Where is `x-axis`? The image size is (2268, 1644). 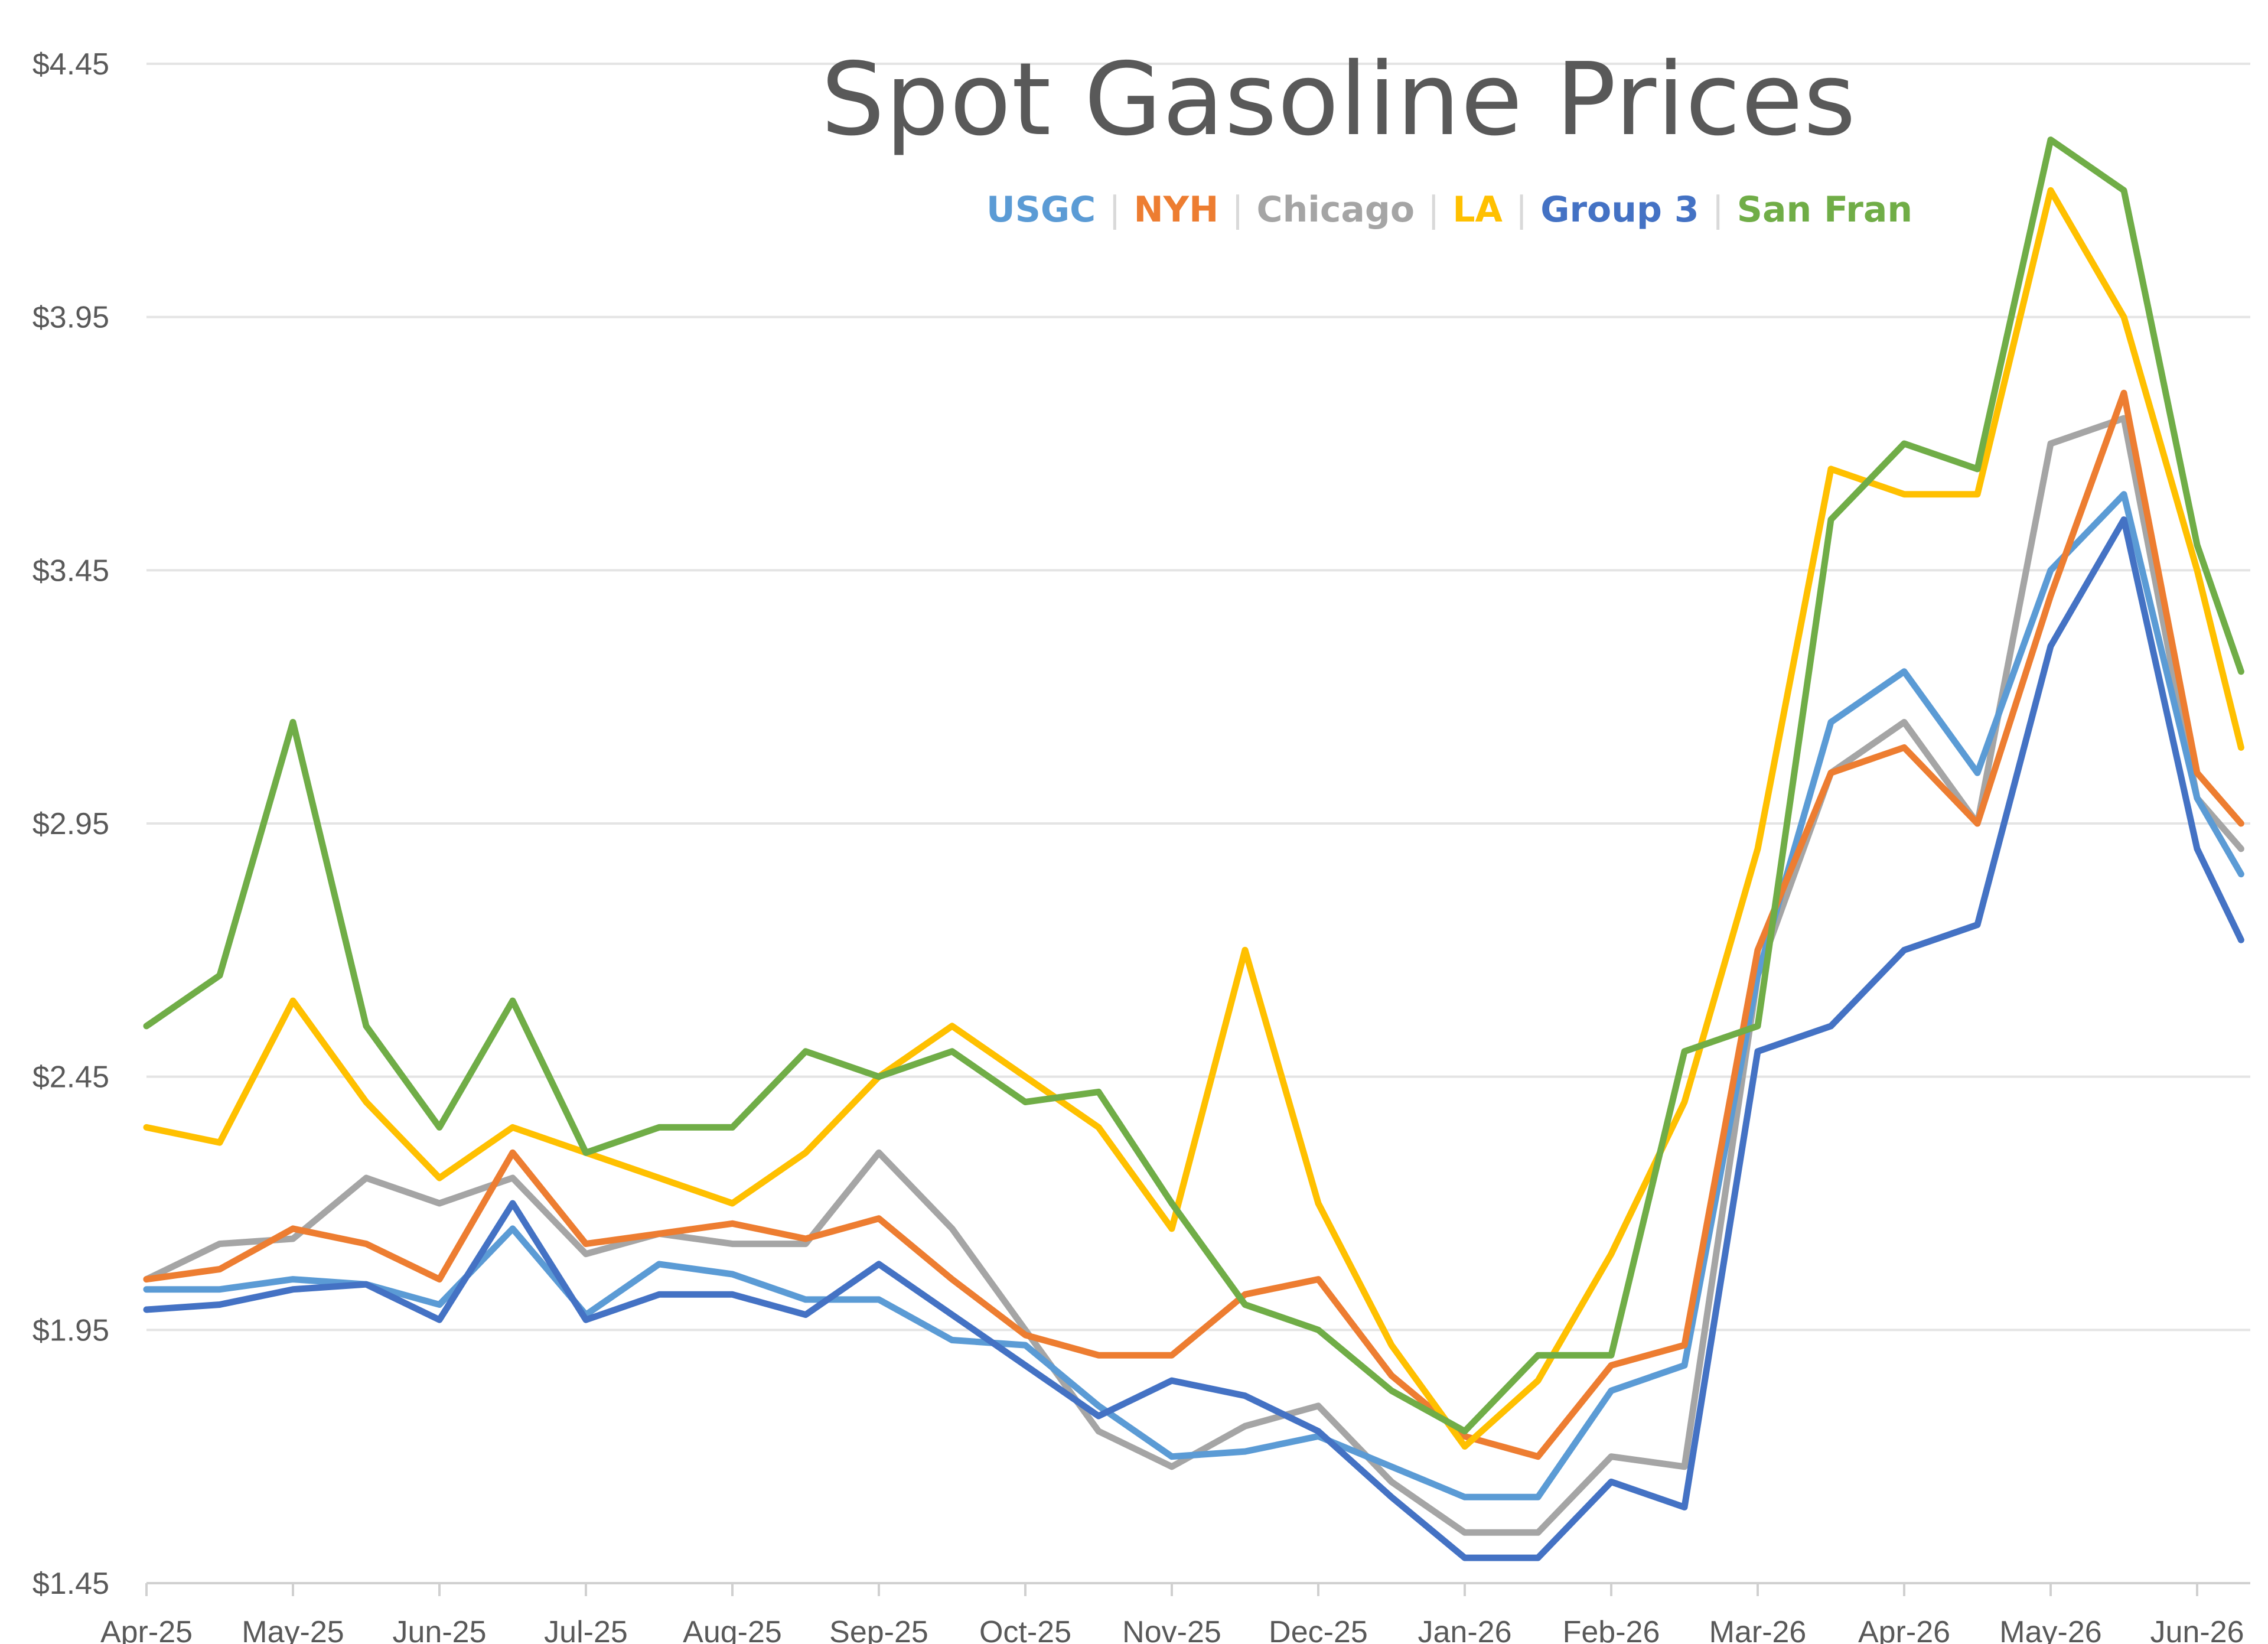
x-axis is located at coordinates (1197, 1589).